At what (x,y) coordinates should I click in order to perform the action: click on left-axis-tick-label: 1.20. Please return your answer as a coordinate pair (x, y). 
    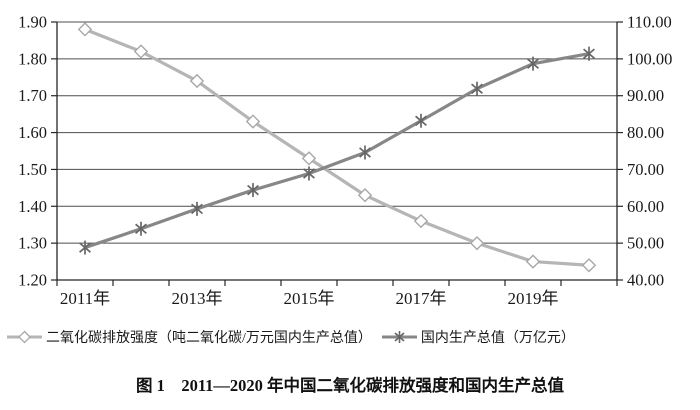
    Looking at the image, I should click on (32, 280).